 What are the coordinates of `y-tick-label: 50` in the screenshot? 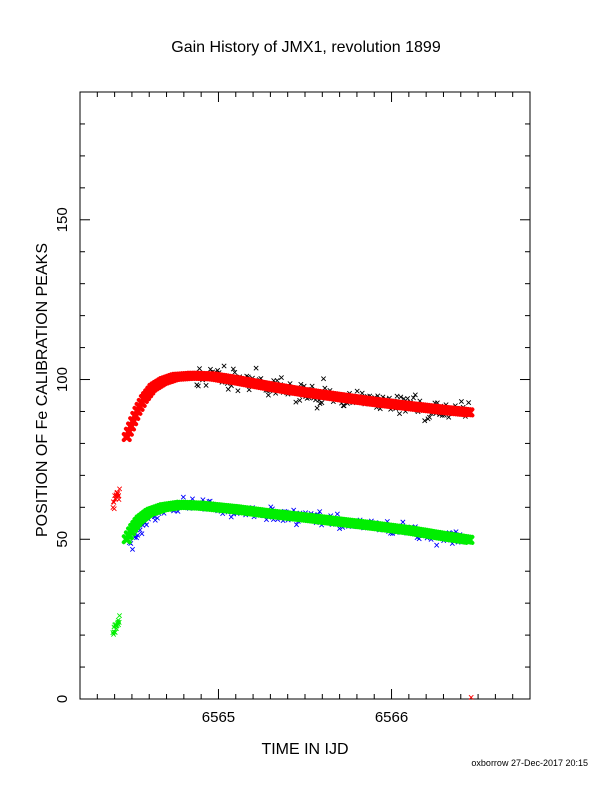 It's located at (62, 539).